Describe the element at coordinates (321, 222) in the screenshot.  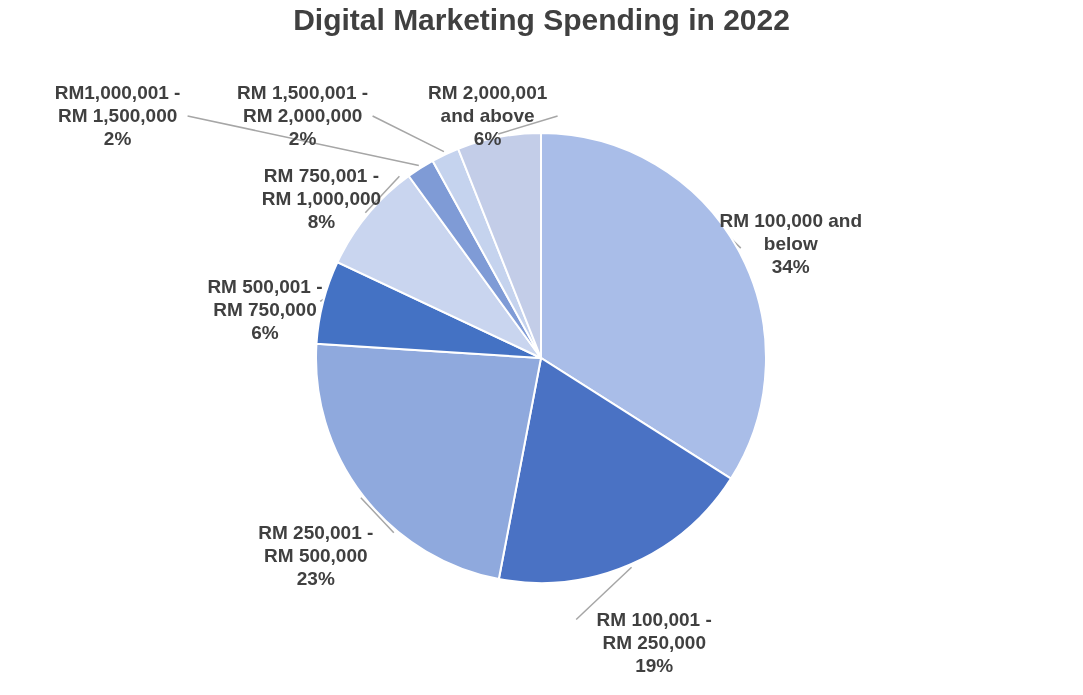
I see `data-label: 8%` at that location.